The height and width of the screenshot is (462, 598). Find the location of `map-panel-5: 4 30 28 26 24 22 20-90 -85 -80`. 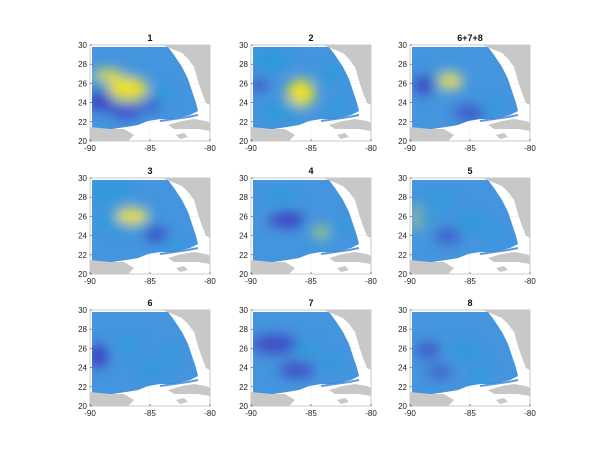

map-panel-5: 4 30 28 26 24 22 20-90 -85 -80 is located at coordinates (308, 226).